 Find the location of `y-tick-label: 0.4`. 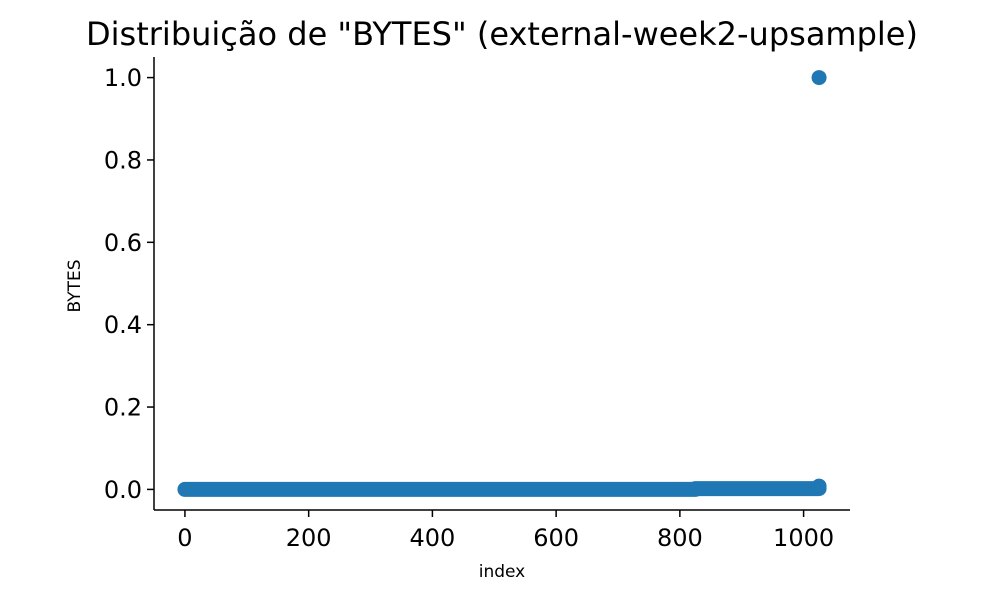

y-tick-label: 0.4 is located at coordinates (123, 325).